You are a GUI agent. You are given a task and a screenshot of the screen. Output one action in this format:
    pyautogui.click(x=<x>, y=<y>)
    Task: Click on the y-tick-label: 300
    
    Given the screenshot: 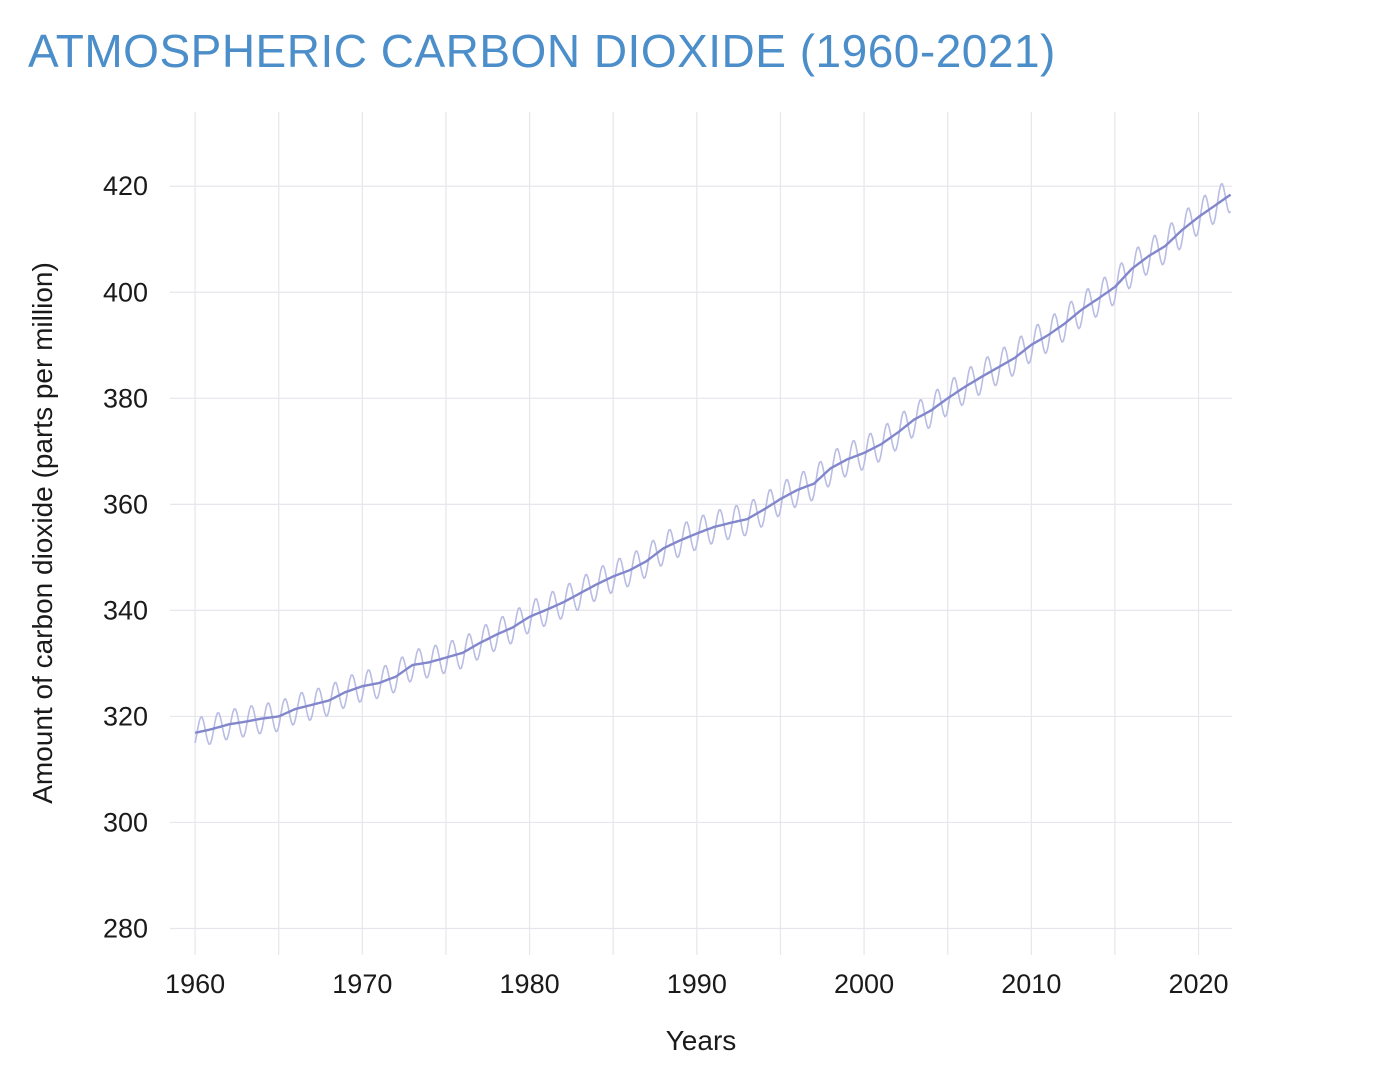 What is the action you would take?
    pyautogui.click(x=125, y=822)
    